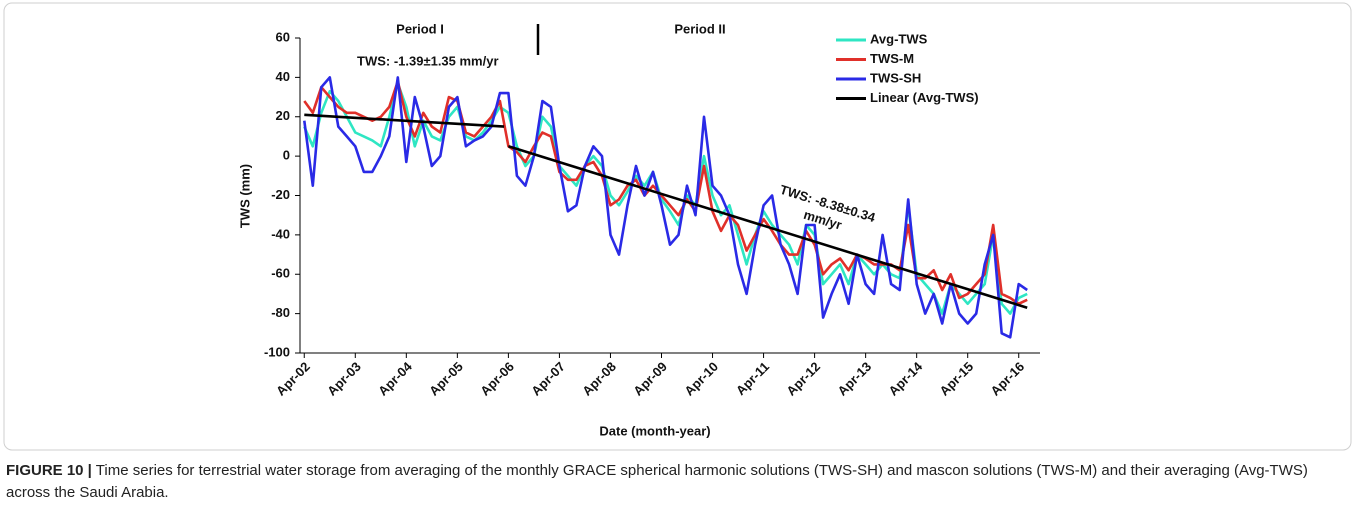 The height and width of the screenshot is (523, 1356). Describe the element at coordinates (244, 196) in the screenshot. I see `y-axis-label: TWS (mm)` at that location.